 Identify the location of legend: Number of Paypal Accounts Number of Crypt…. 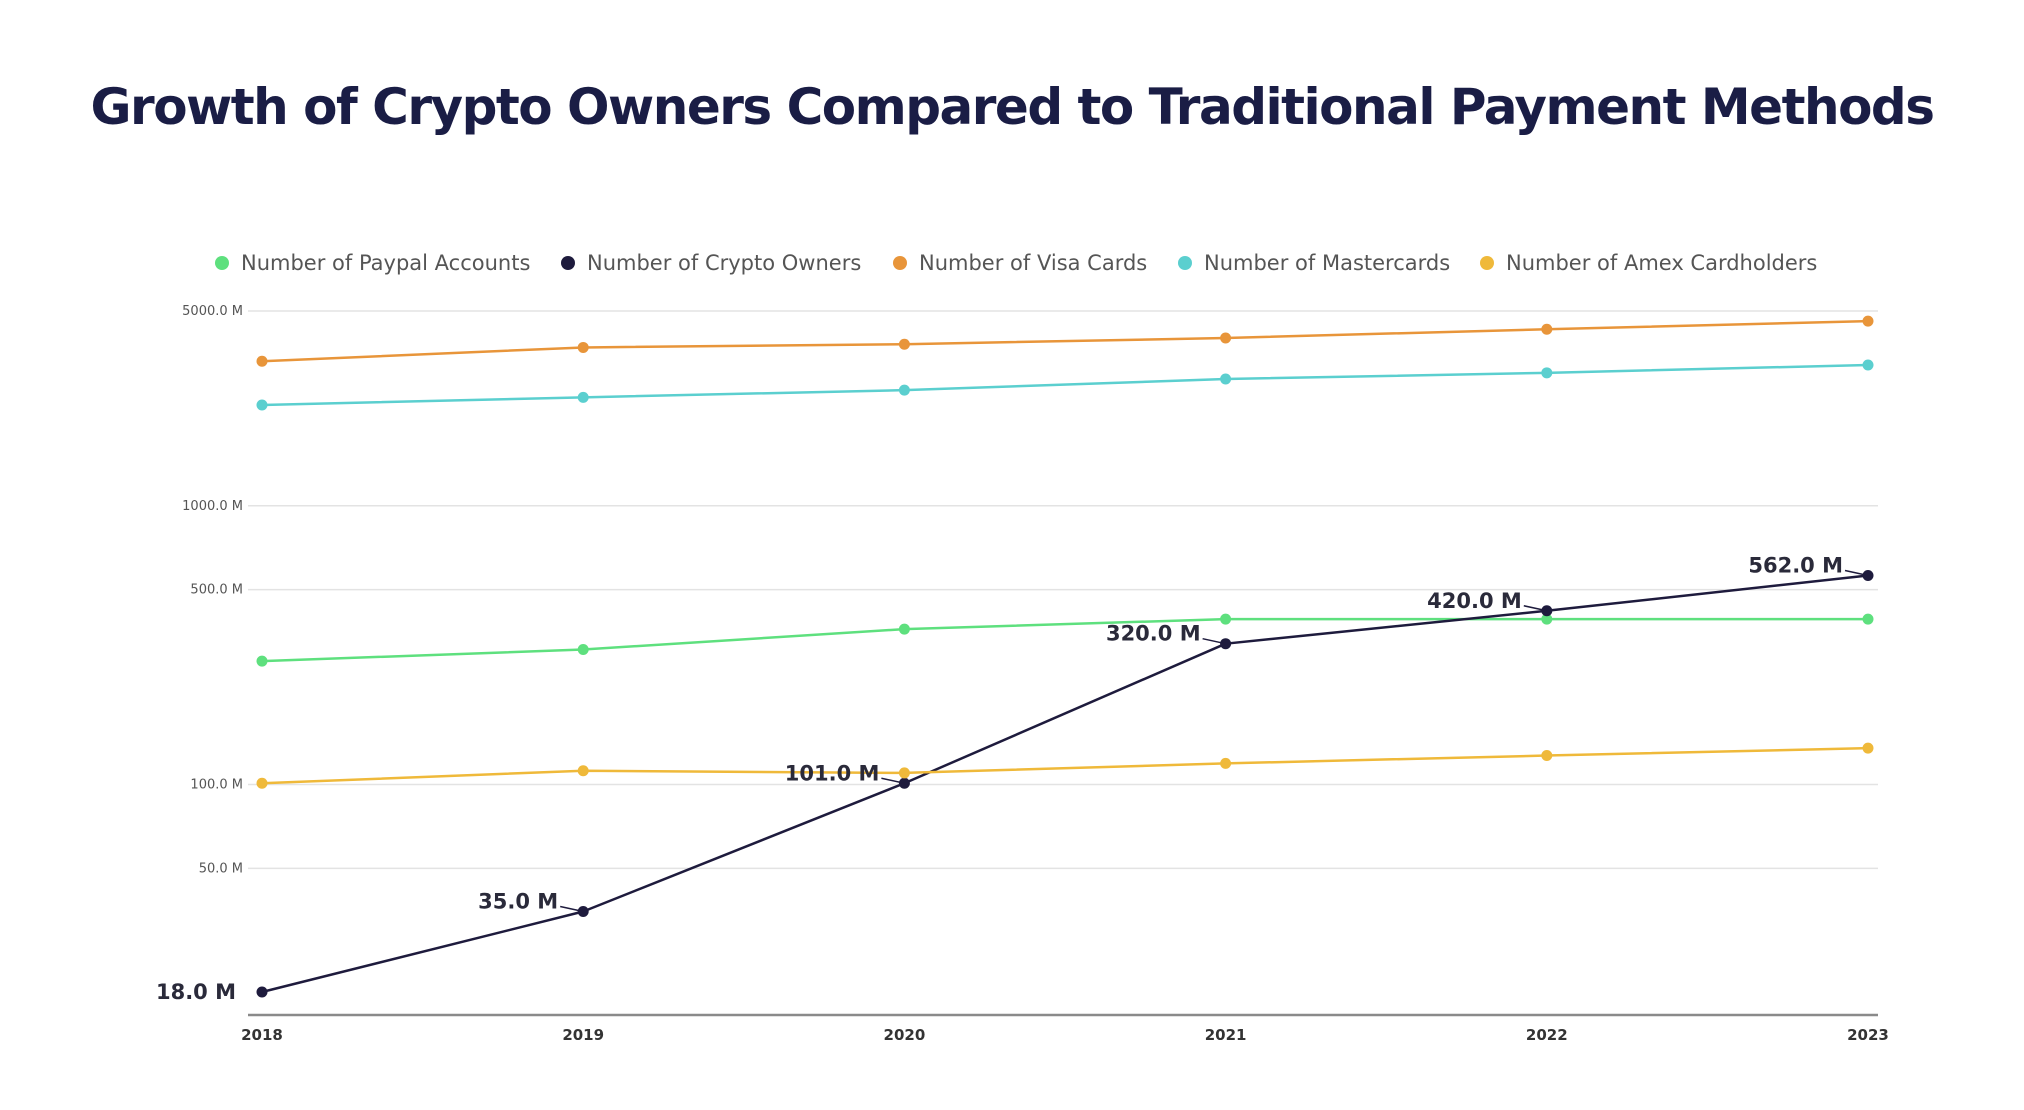
(1016, 263).